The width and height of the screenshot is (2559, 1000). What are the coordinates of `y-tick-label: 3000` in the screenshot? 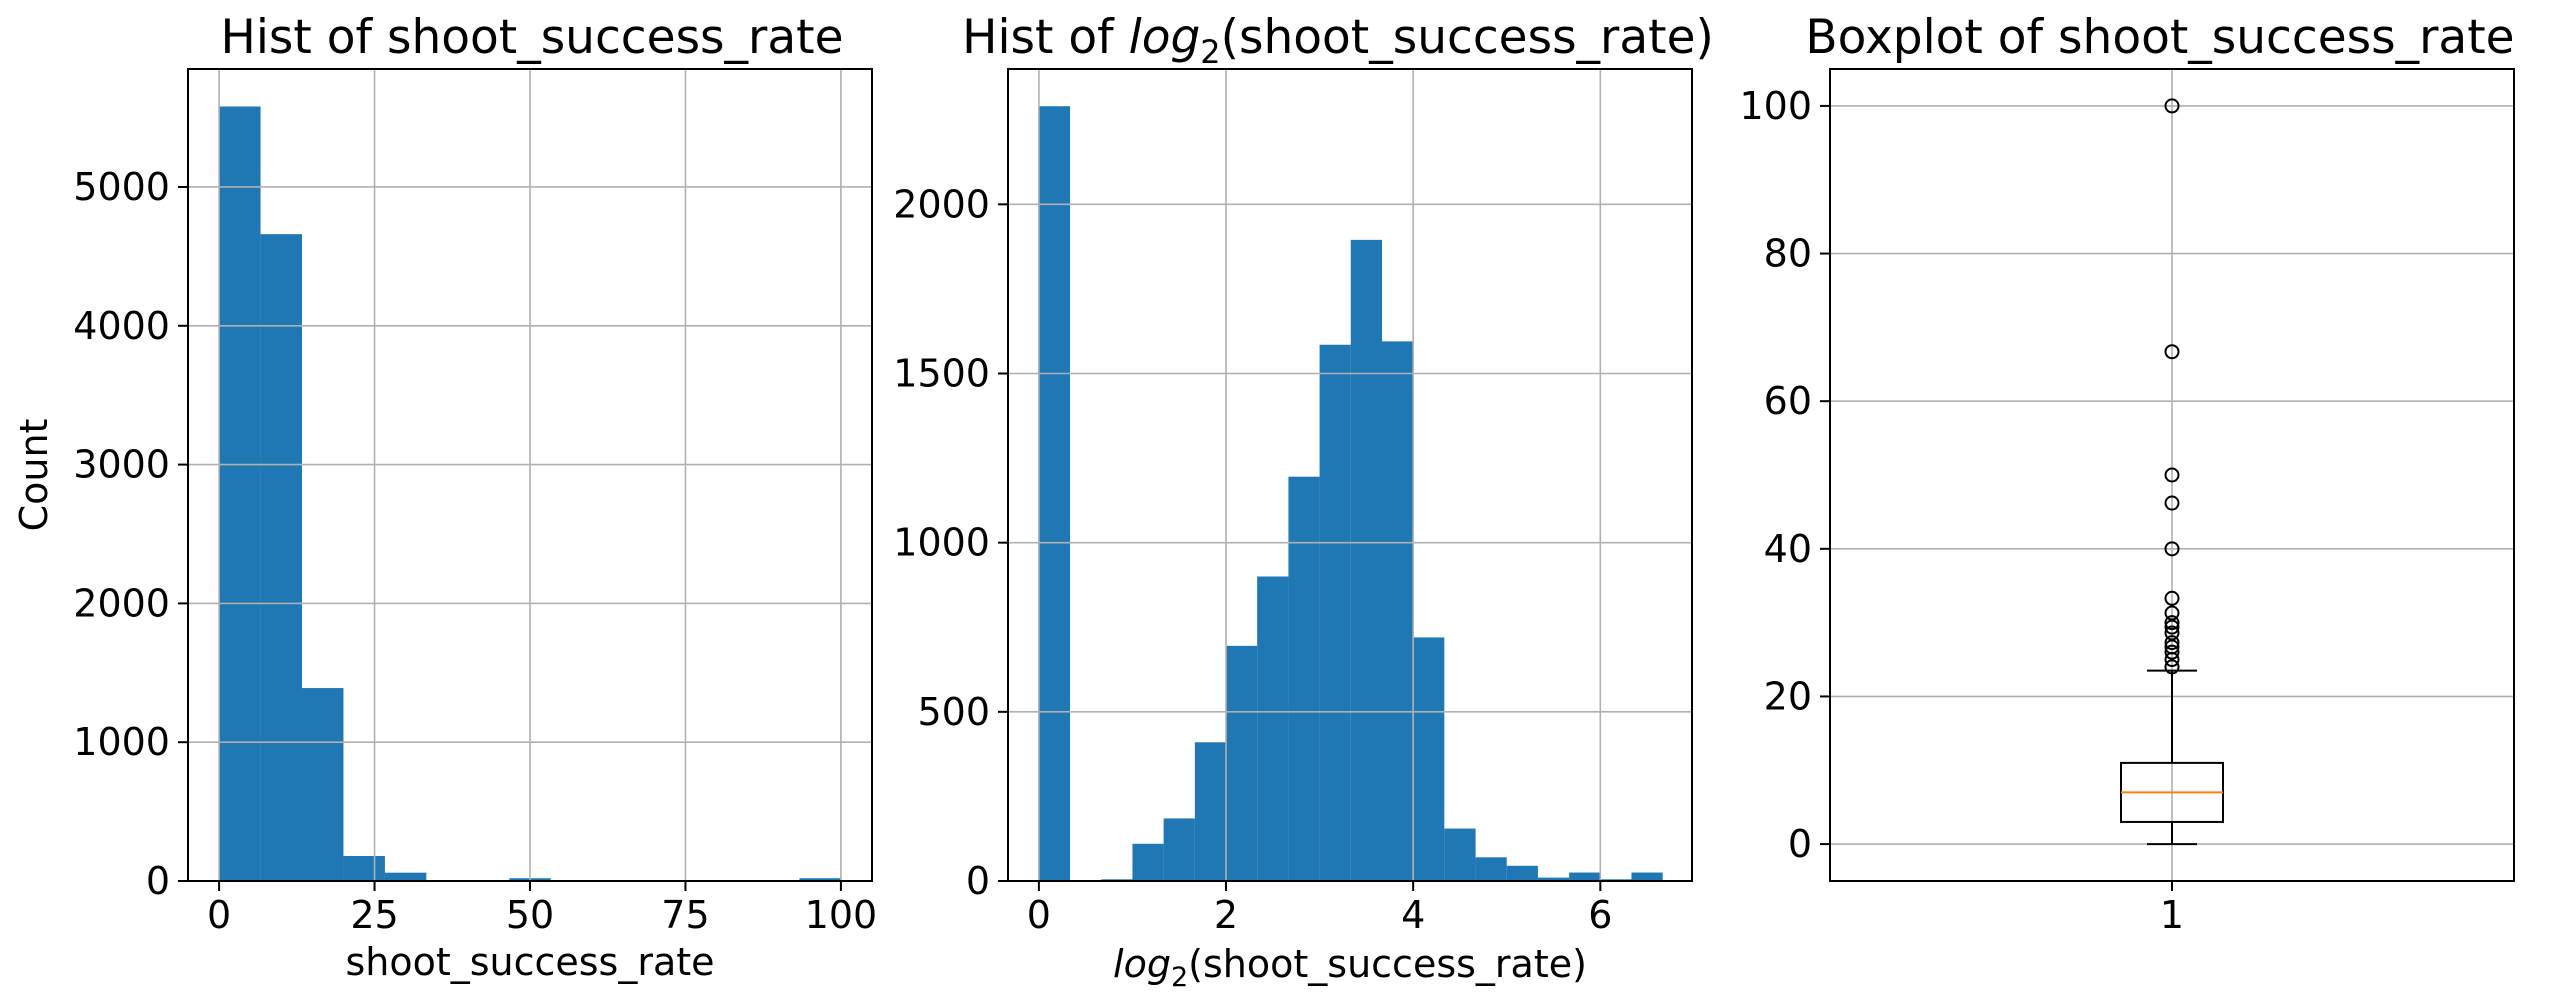 It's located at (121, 465).